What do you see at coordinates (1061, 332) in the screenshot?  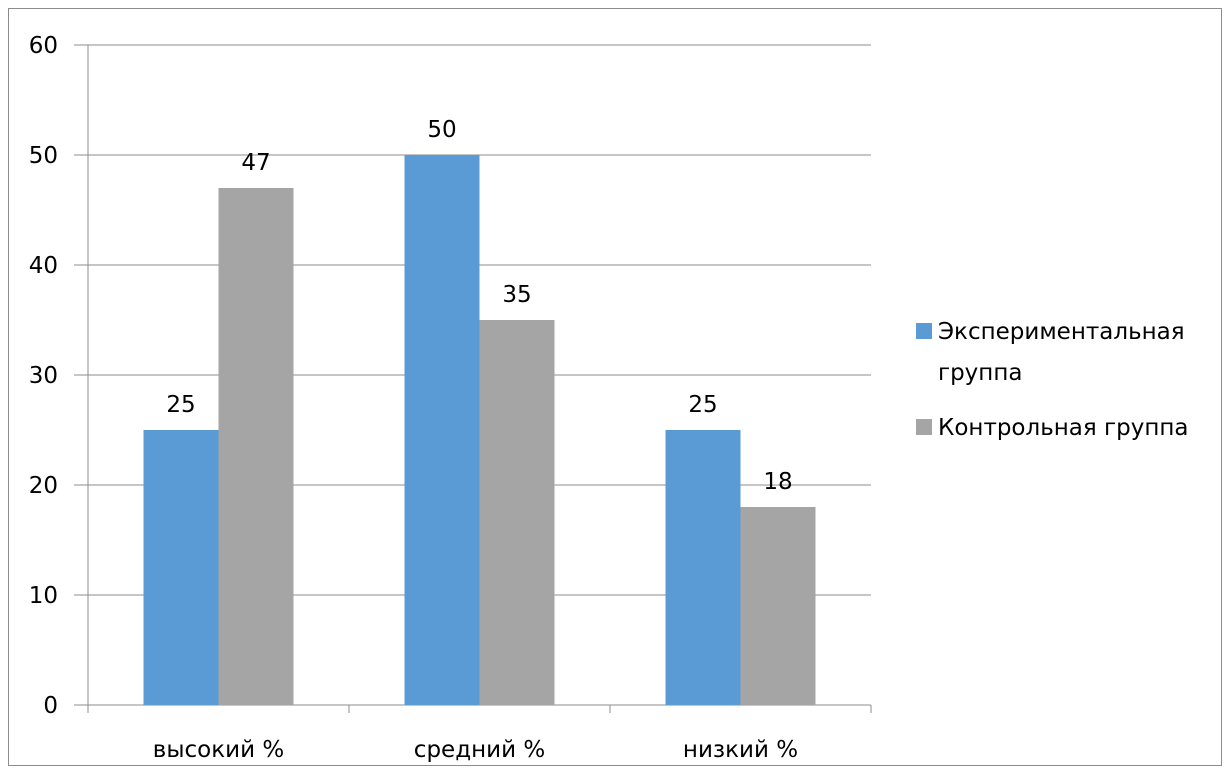 I see `legend-label: Экспериментальная` at bounding box center [1061, 332].